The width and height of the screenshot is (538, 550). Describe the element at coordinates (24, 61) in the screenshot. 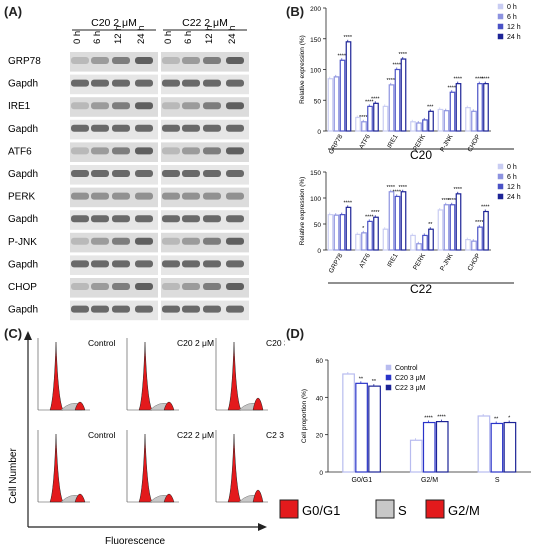

I see `blot-row-label: GRP78` at that location.